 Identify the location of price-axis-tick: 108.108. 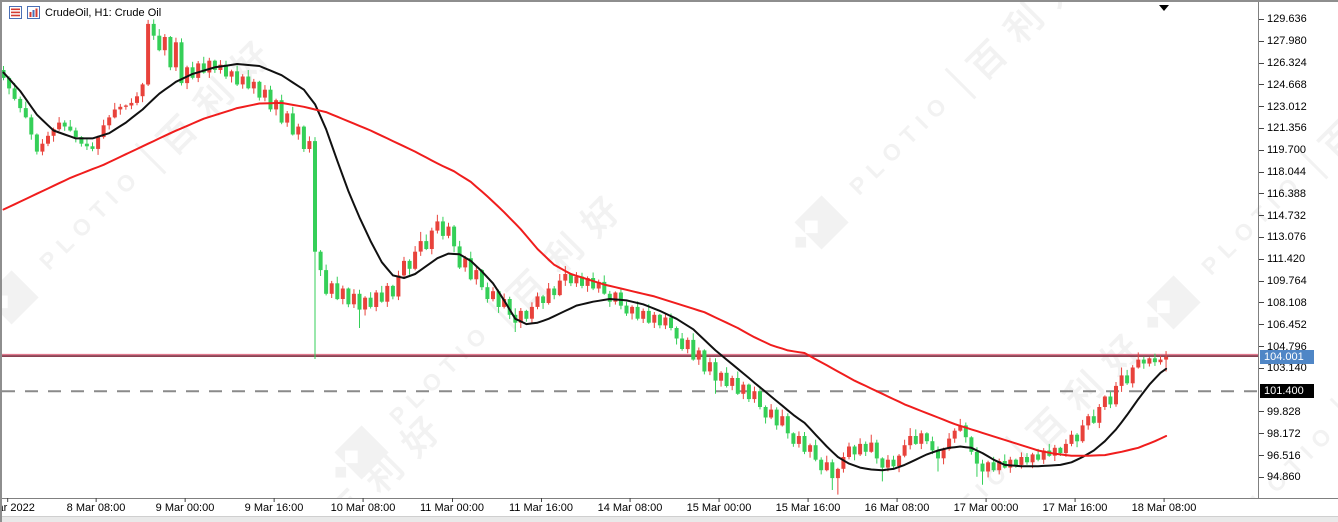
(1283, 303).